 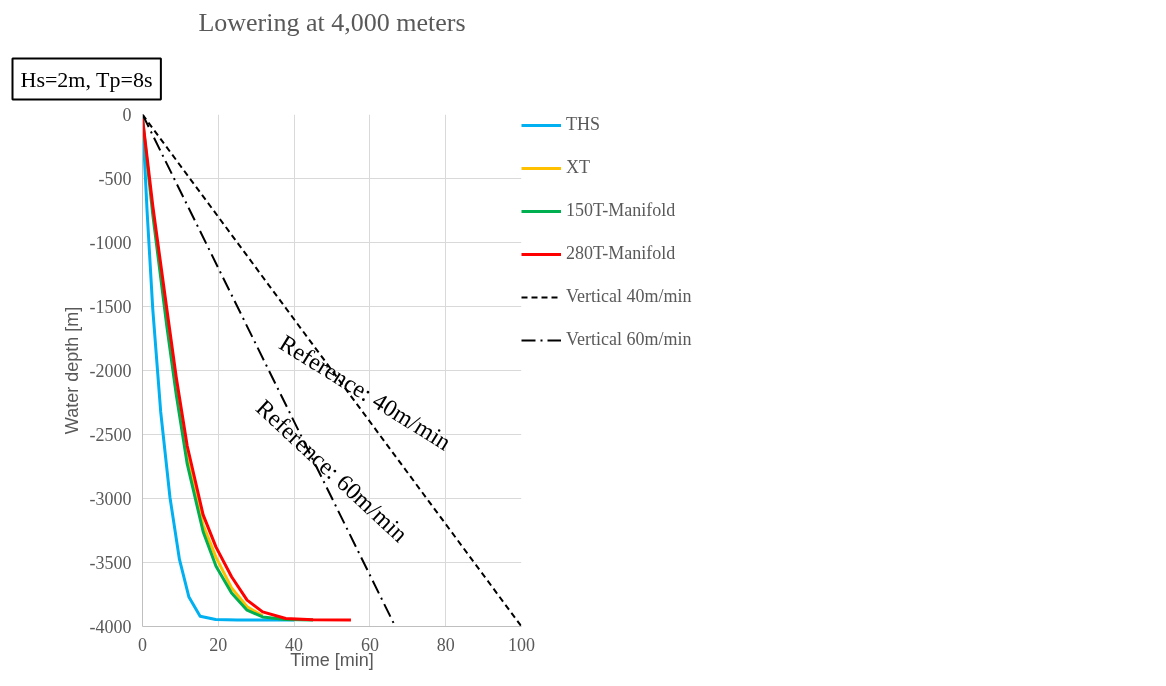 I want to click on y-tick-label: -500, so click(x=115, y=179).